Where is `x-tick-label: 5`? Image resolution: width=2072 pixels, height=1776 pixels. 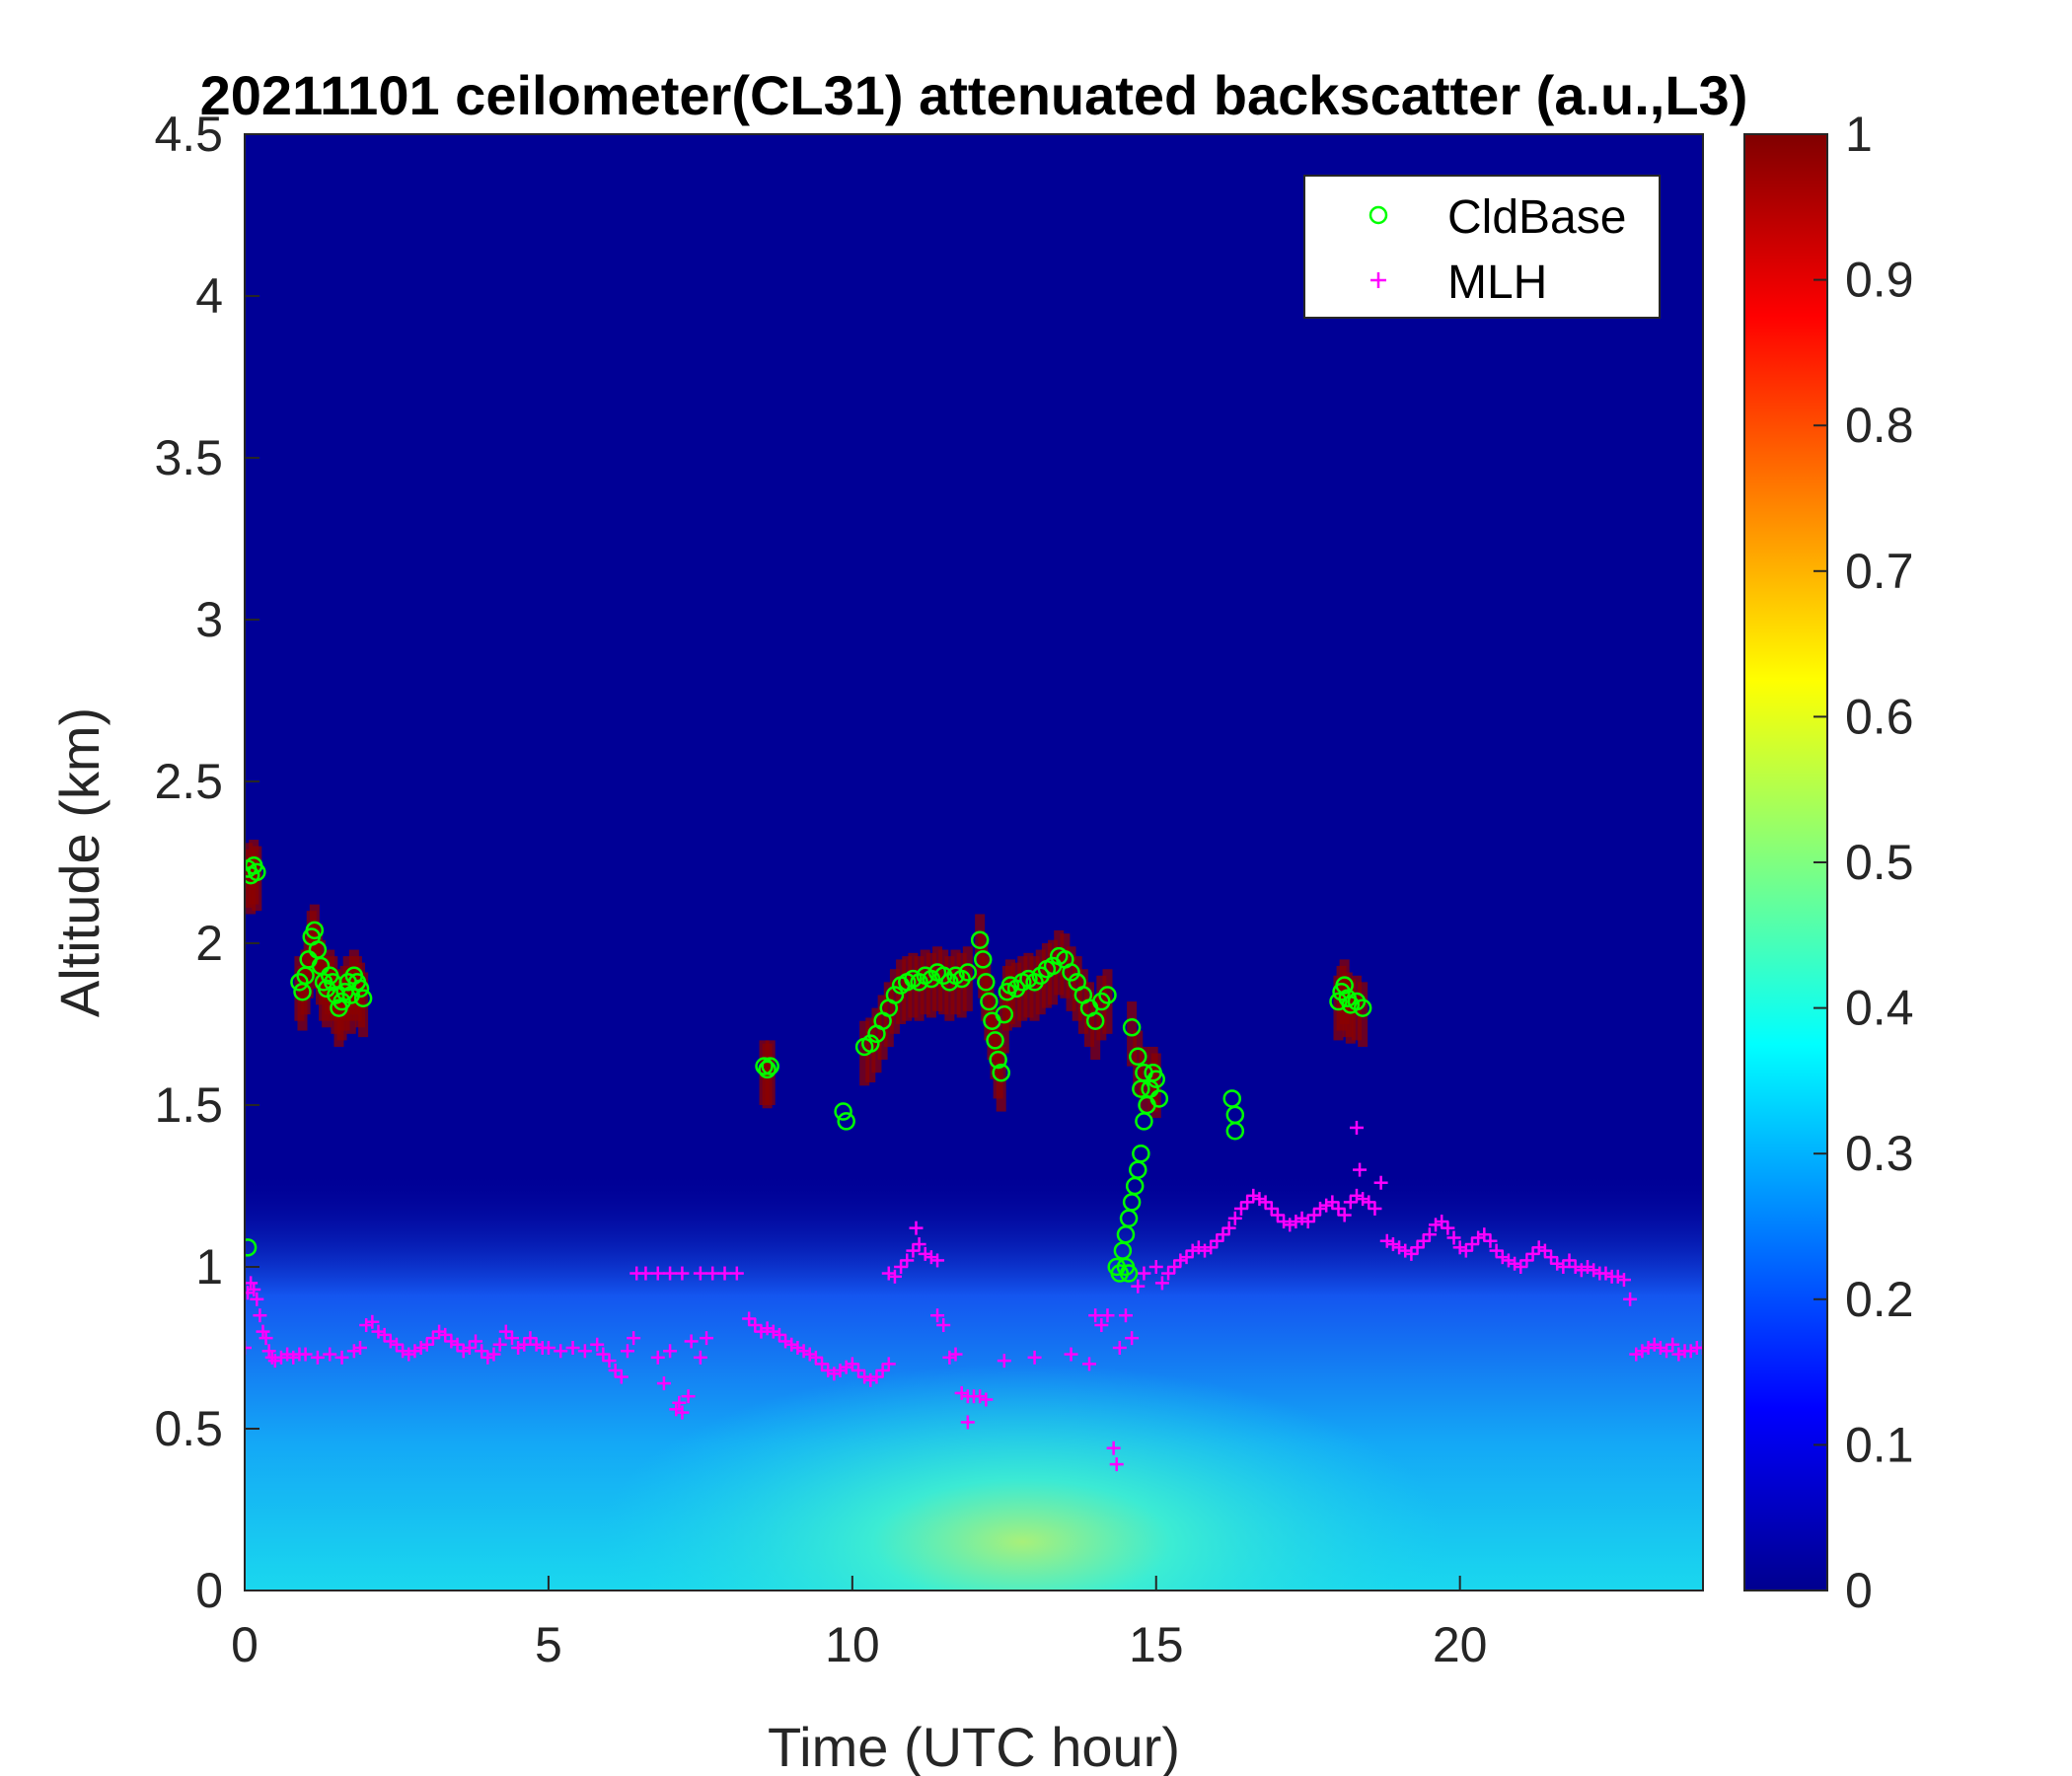 x-tick-label: 5 is located at coordinates (548, 1645).